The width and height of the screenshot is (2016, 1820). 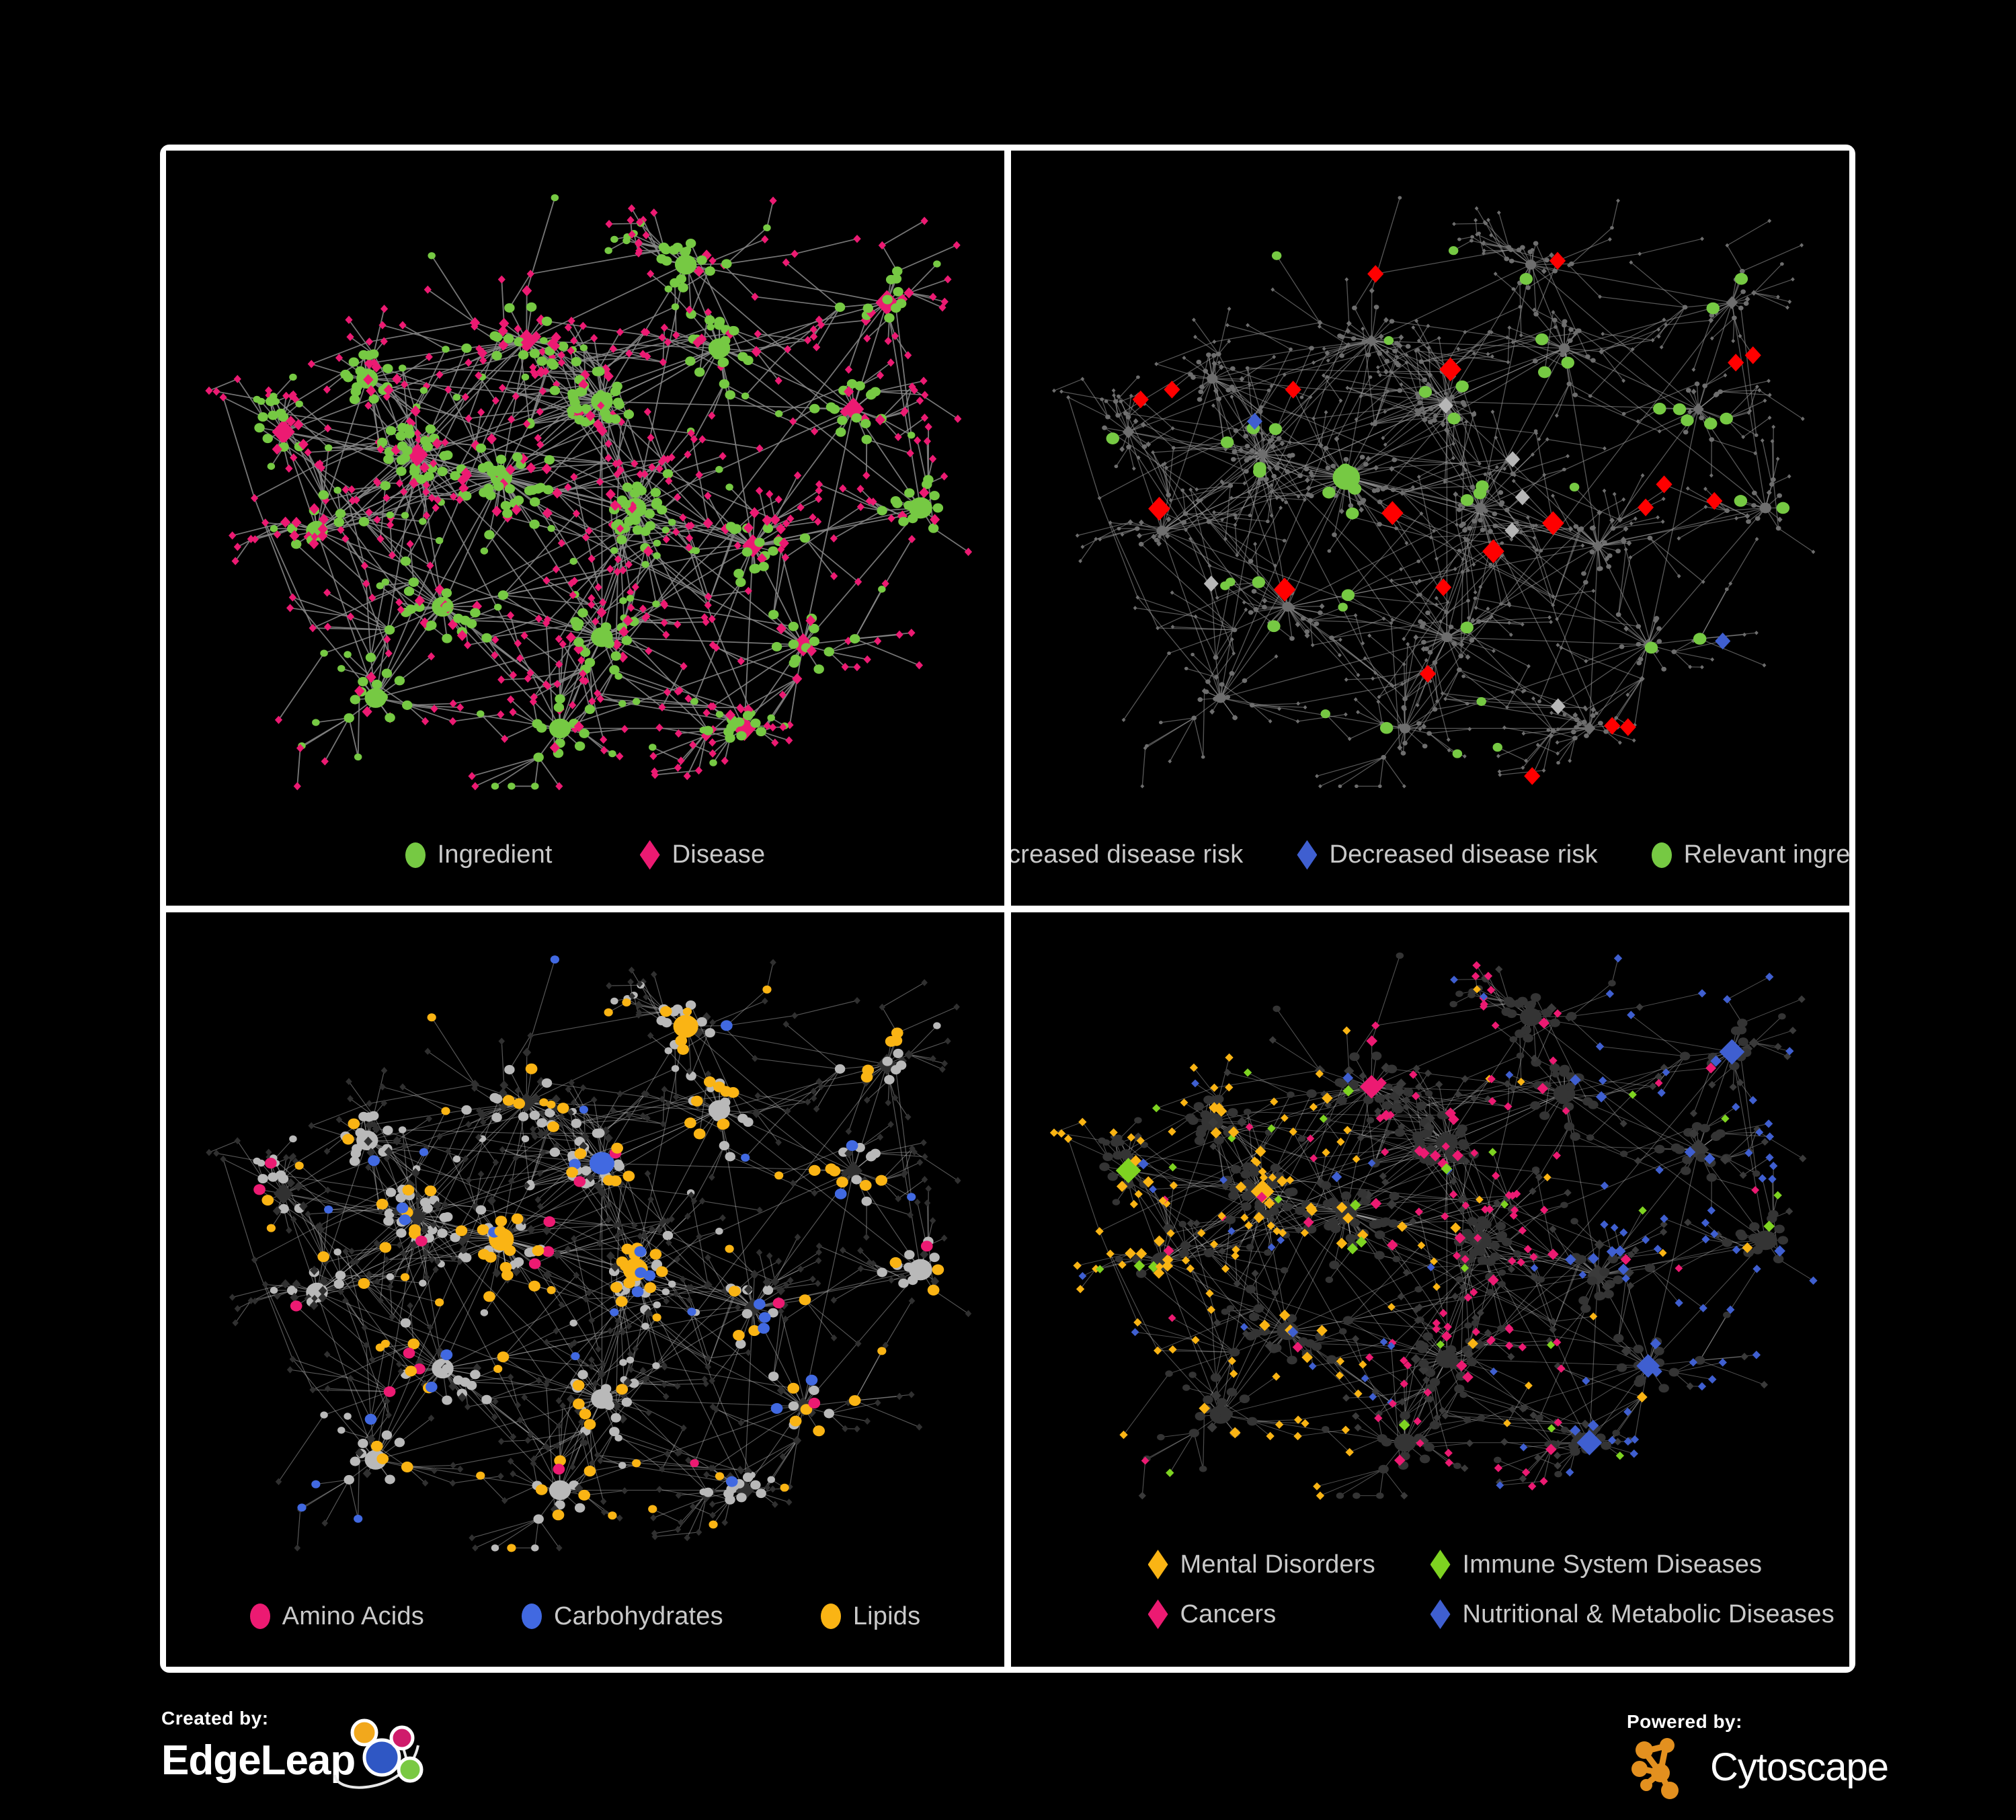 What do you see at coordinates (585, 1239) in the screenshot?
I see `network-canvas-bottom-left` at bounding box center [585, 1239].